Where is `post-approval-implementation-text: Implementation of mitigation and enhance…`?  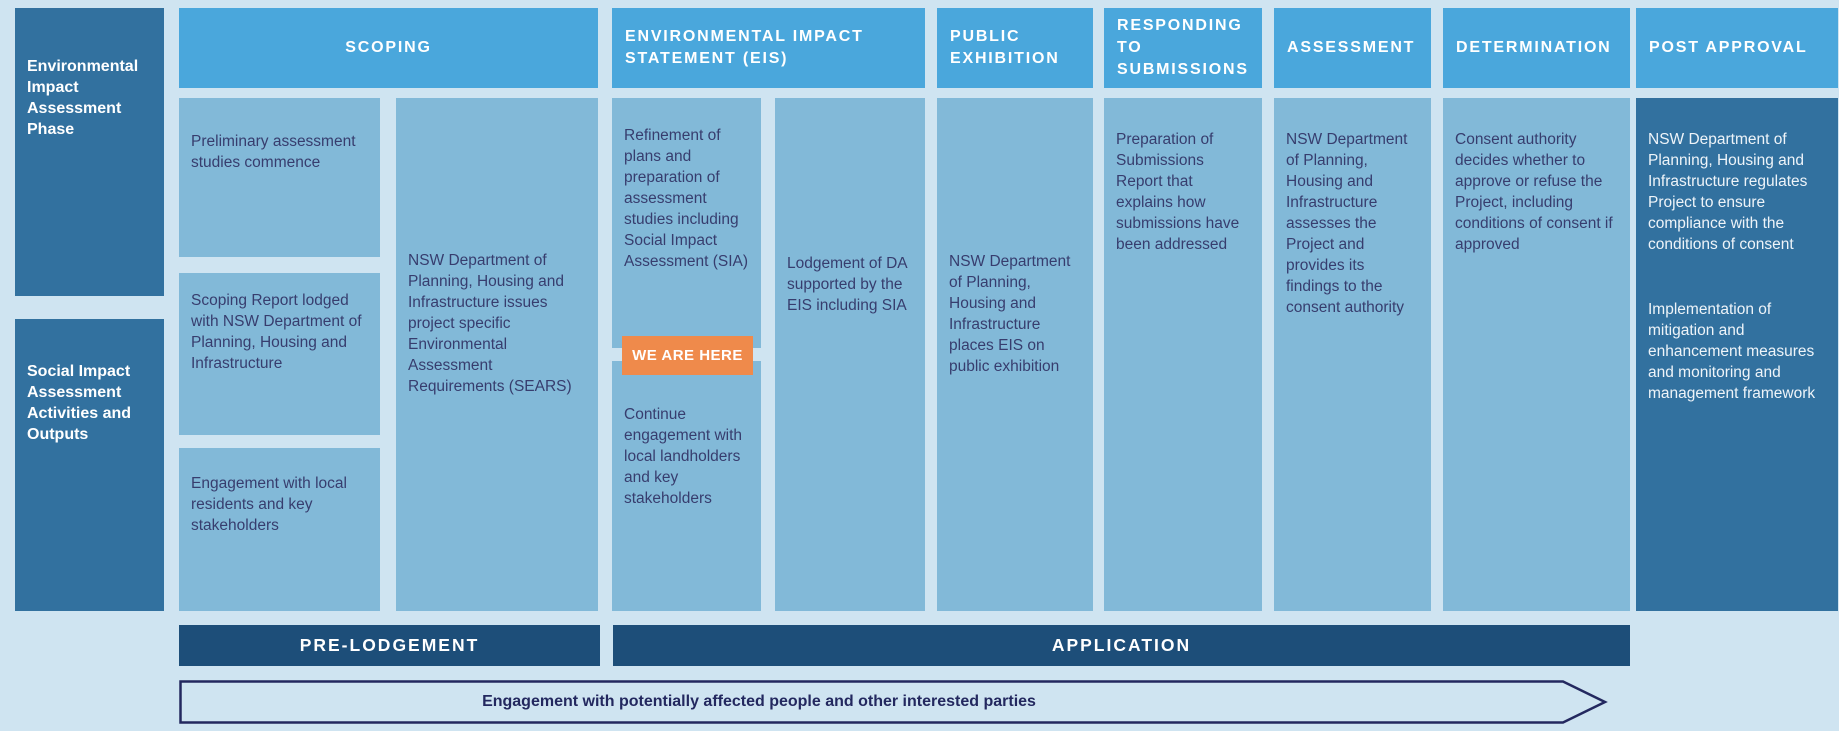 post-approval-implementation-text: Implementation of mitigation and enhance… is located at coordinates (1732, 351).